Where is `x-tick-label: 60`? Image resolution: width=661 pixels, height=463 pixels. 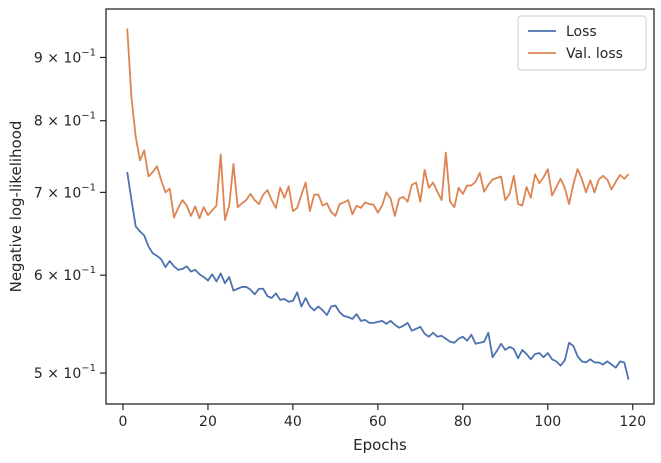 x-tick-label: 60 is located at coordinates (378, 422).